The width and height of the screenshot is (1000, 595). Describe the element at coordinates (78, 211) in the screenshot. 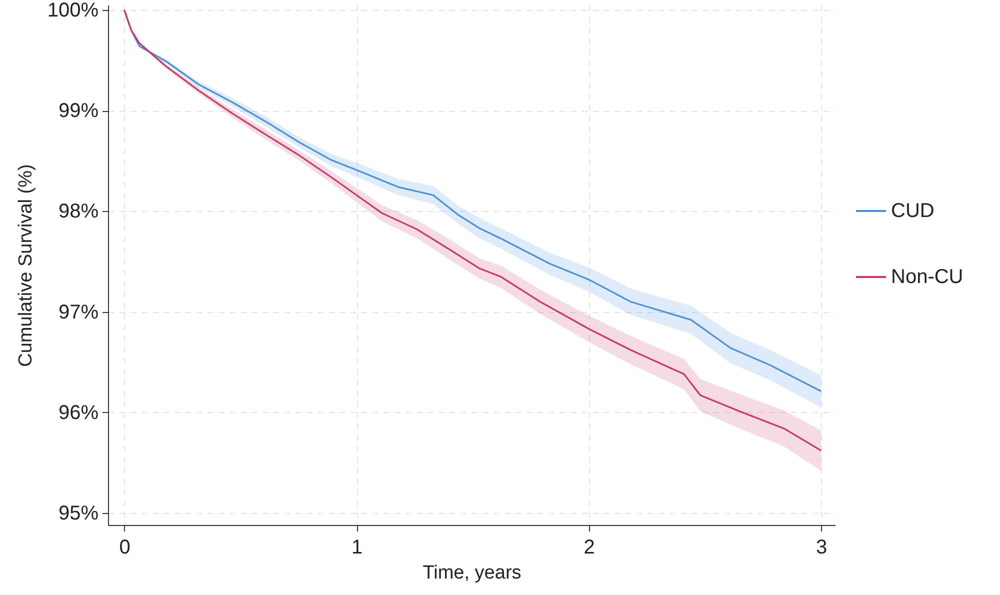

I see `y-tick-label: 98%` at that location.